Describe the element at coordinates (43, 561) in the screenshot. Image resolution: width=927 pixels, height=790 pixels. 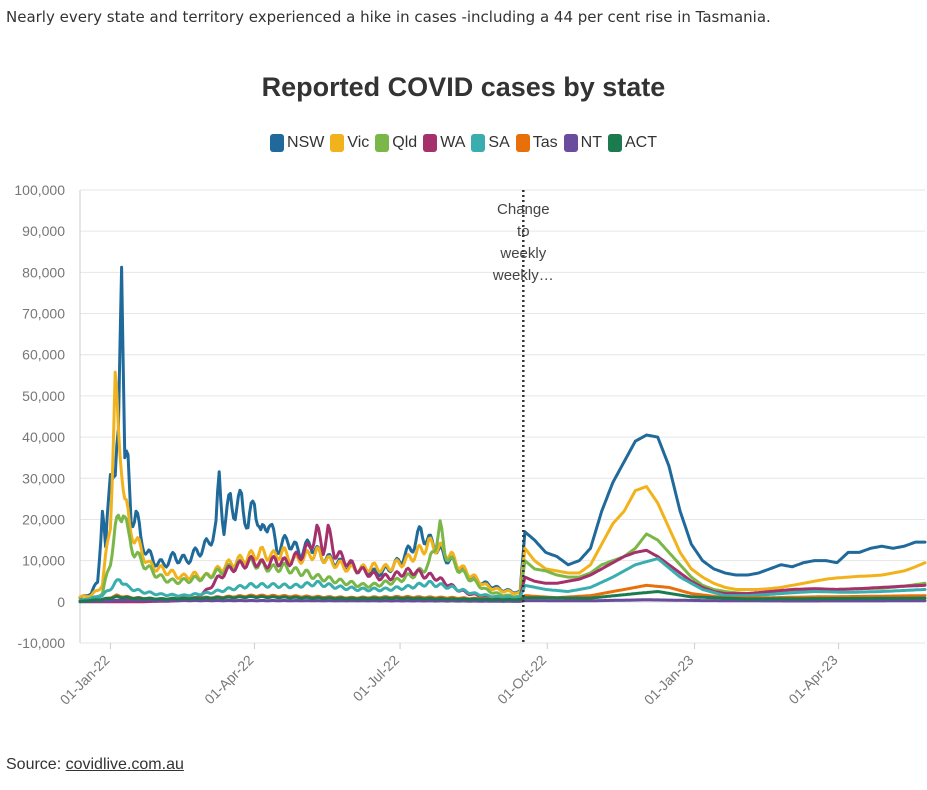
I see `y-tick-label: 10,000` at that location.